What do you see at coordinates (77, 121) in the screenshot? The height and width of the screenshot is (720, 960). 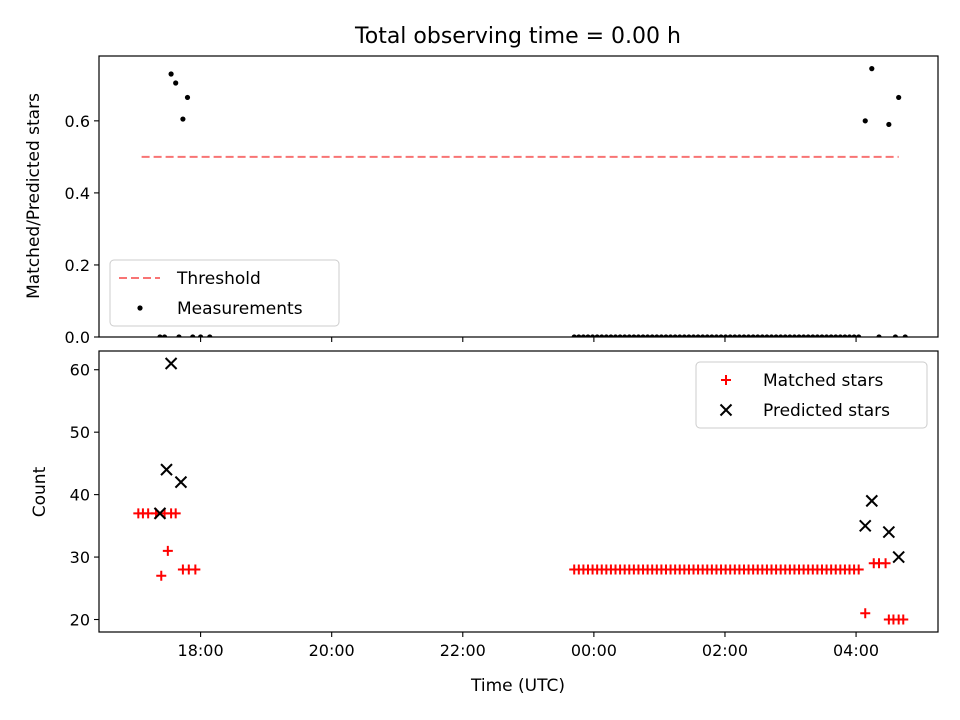 I see `y-tick-label: 0.6` at bounding box center [77, 121].